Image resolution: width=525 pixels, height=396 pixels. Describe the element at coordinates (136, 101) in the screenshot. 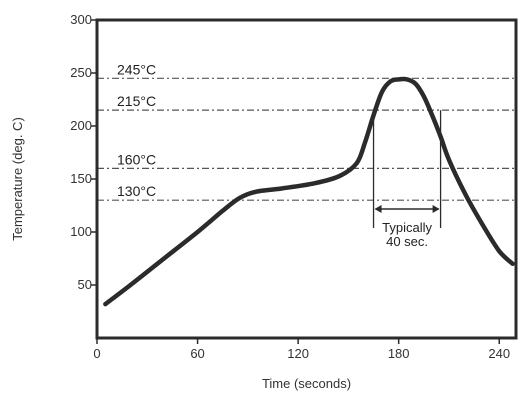

I see `reference-line-label: 215°C` at that location.